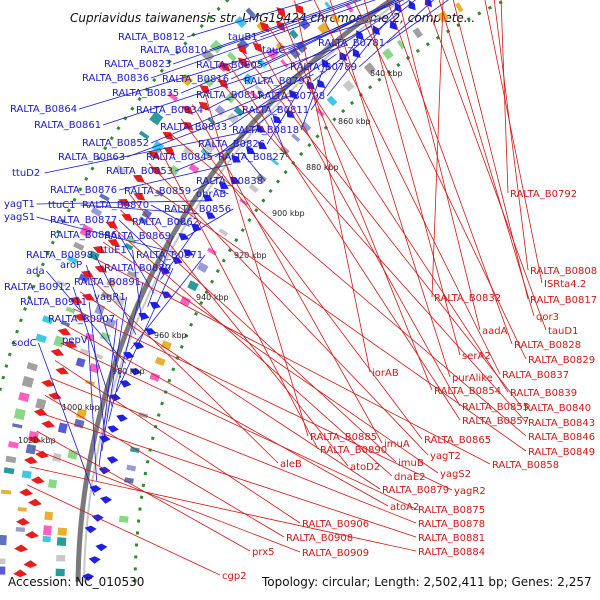 The image size is (600, 600). What do you see at coordinates (386, 73) in the screenshot?
I see `kbp-tick-label-0: 840 kbp` at bounding box center [386, 73].